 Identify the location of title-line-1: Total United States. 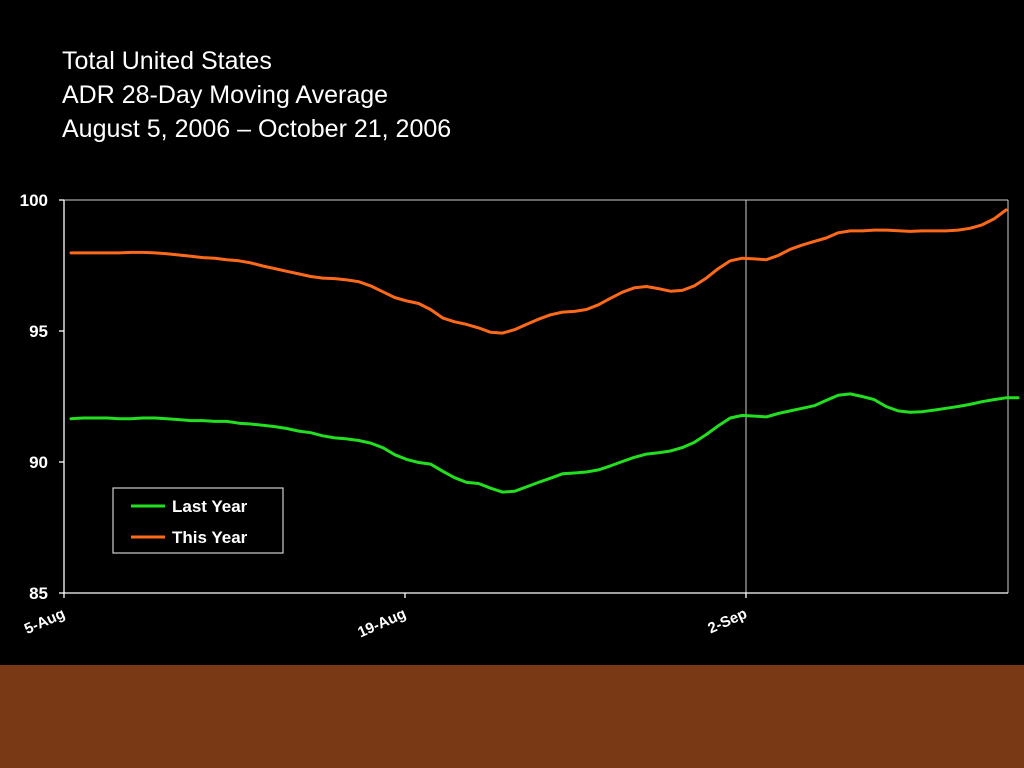
(167, 61).